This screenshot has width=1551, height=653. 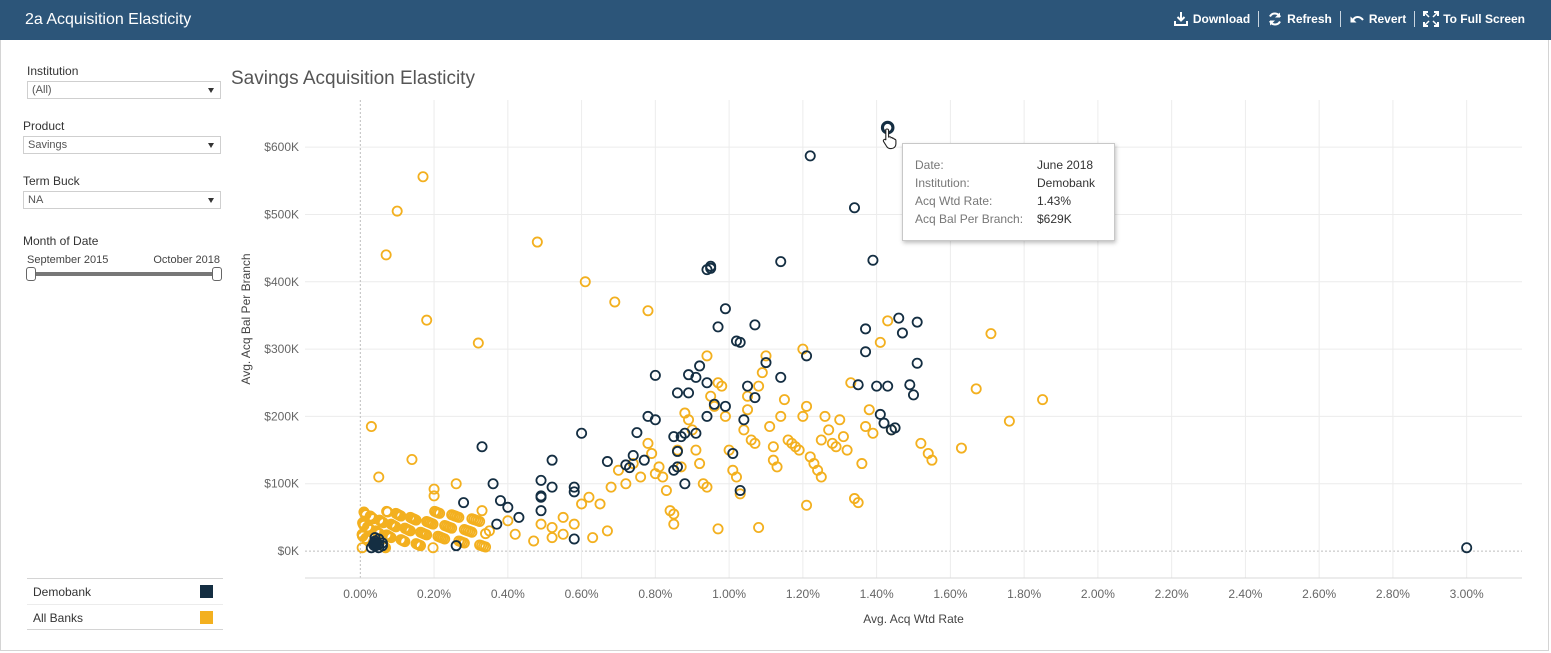 What do you see at coordinates (122, 145) in the screenshot?
I see `product-dropdown: Savings` at bounding box center [122, 145].